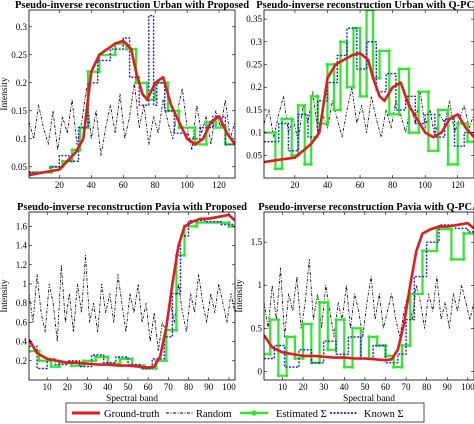  I want to click on x-tick-label: 50, so click(365, 387).